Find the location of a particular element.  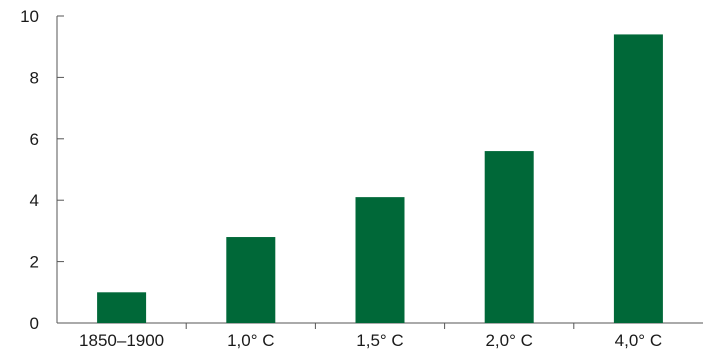

y-tick-label: 4 is located at coordinates (34, 200).